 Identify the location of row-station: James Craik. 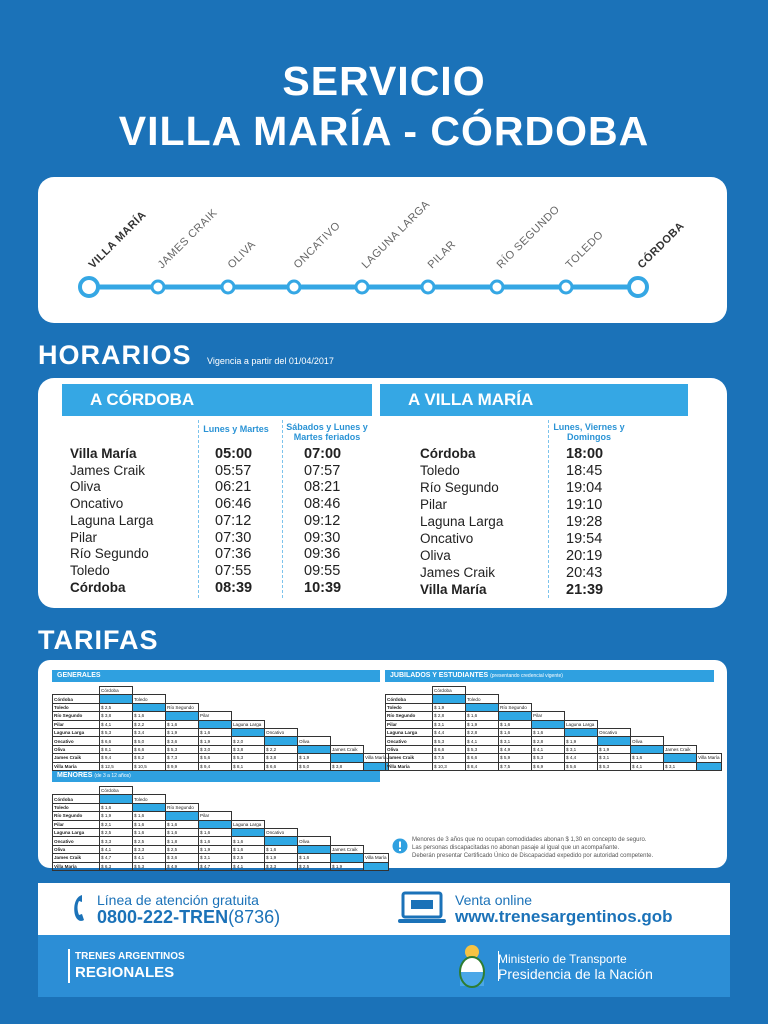
(76, 758).